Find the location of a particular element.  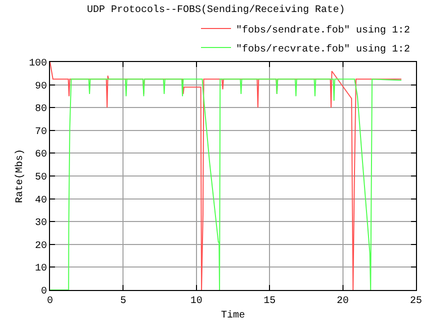

legend-label: "fobs/recvrate.fob" using 1:2 is located at coordinates (323, 49).